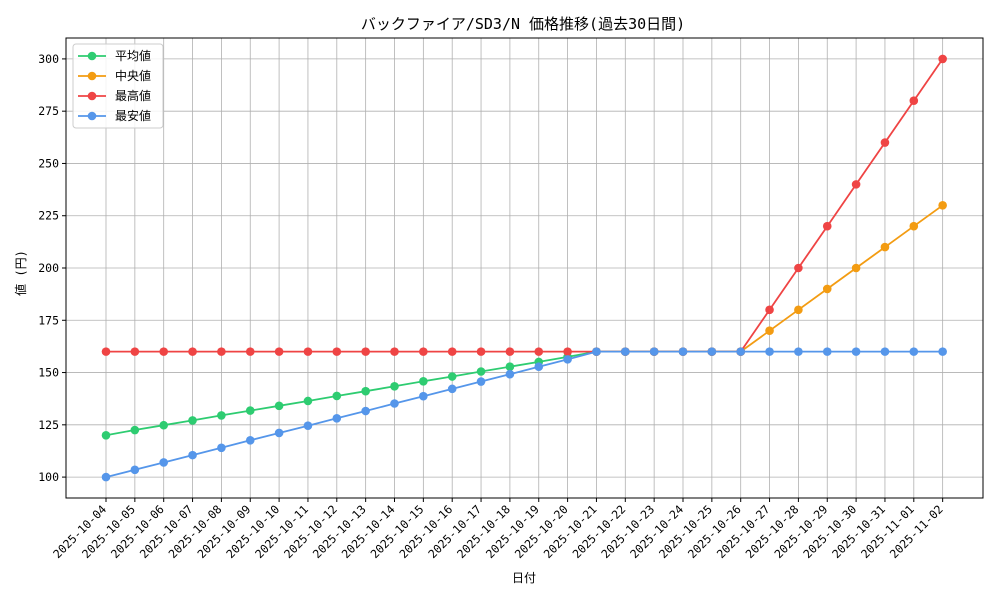 Image resolution: width=1000 pixels, height=600 pixels. I want to click on y-tick-label: 150, so click(48, 373).